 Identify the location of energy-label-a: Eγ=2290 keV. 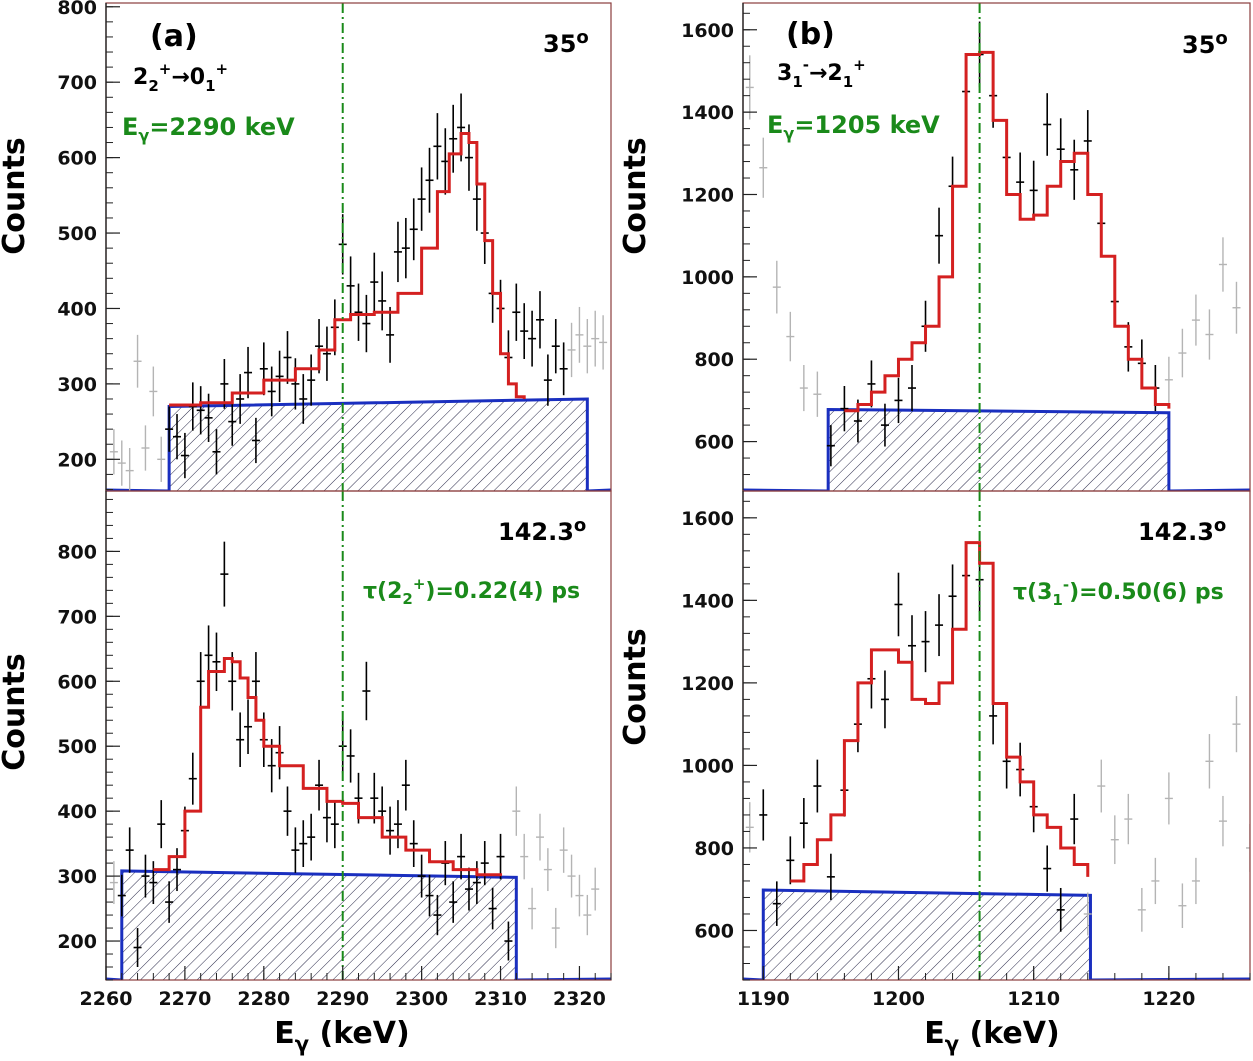
(208, 129).